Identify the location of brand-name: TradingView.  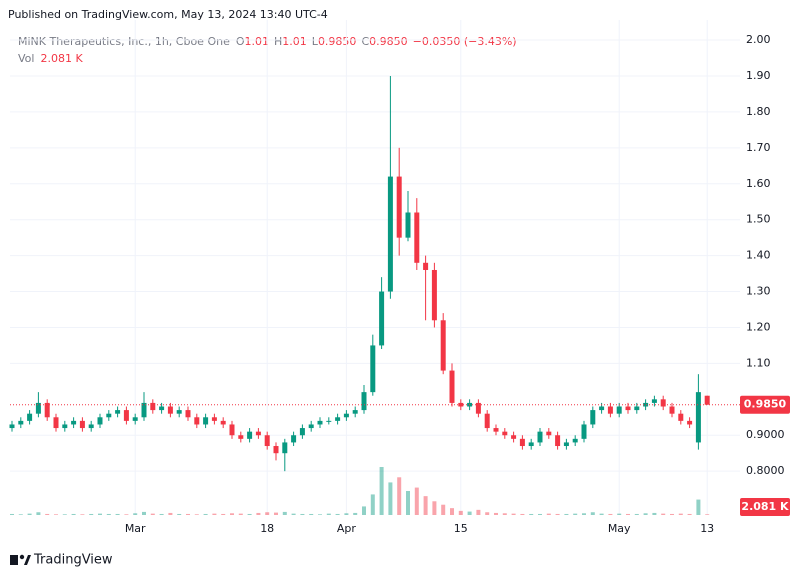
(73, 560).